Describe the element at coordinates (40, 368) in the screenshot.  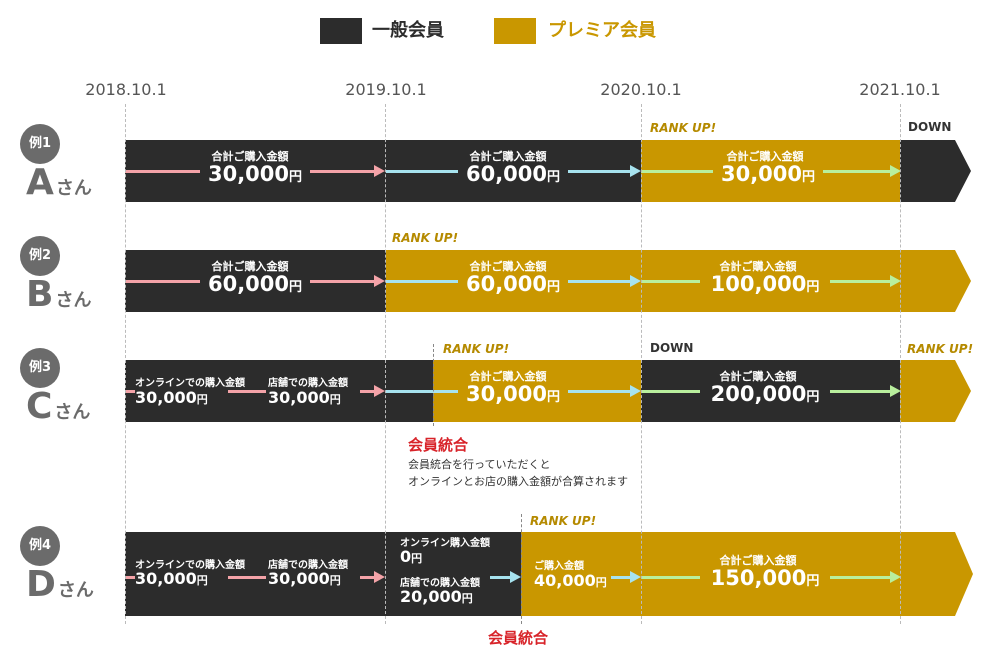
I see `example-badge: 例3` at that location.